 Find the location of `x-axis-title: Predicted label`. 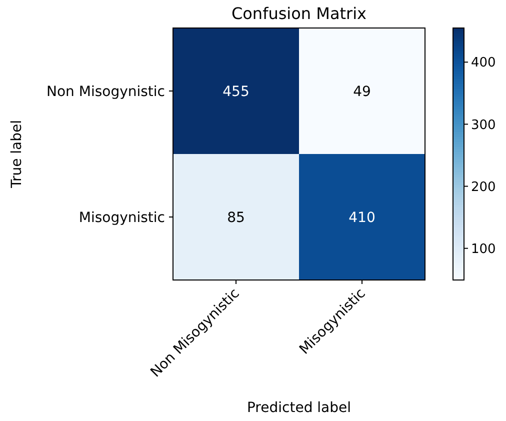

x-axis-title: Predicted label is located at coordinates (299, 408).